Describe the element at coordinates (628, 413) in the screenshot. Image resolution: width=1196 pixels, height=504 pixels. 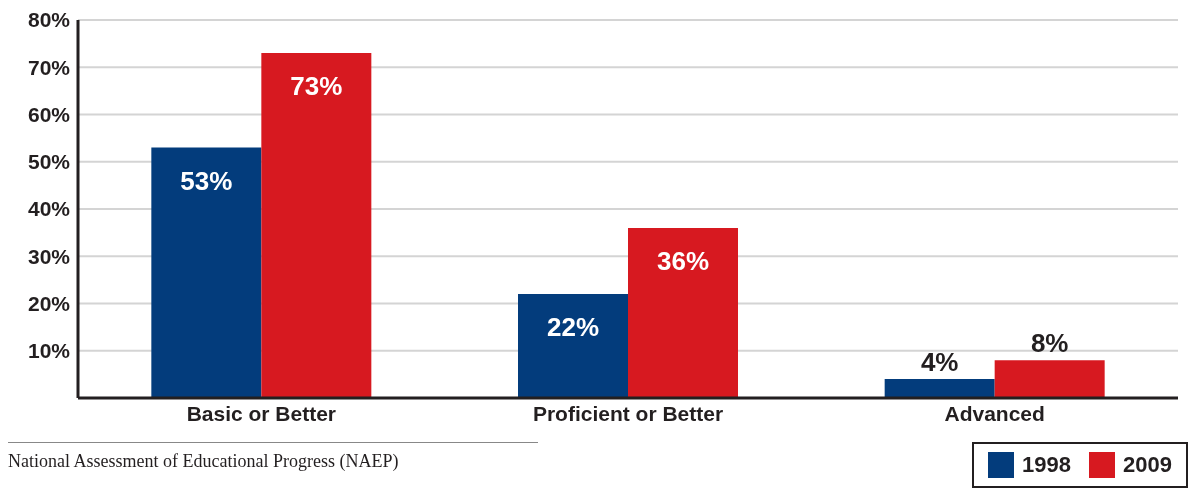
I see `x-tick-label: Proficient or Better` at that location.